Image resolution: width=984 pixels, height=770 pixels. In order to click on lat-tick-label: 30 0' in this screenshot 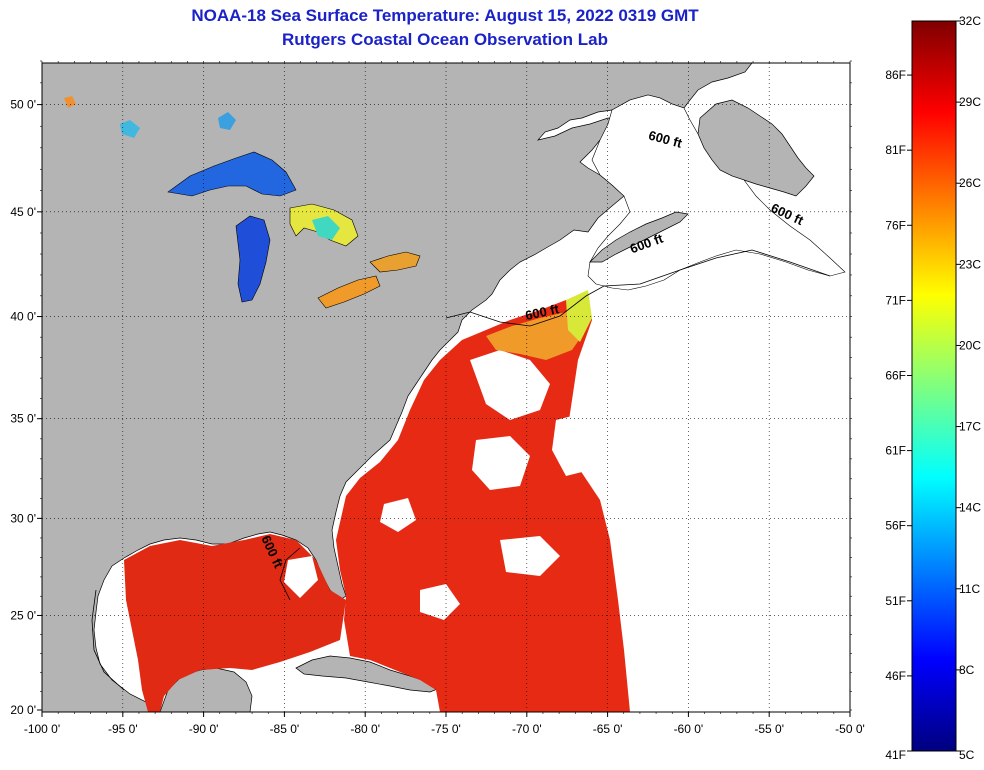, I will do `click(23, 518)`.